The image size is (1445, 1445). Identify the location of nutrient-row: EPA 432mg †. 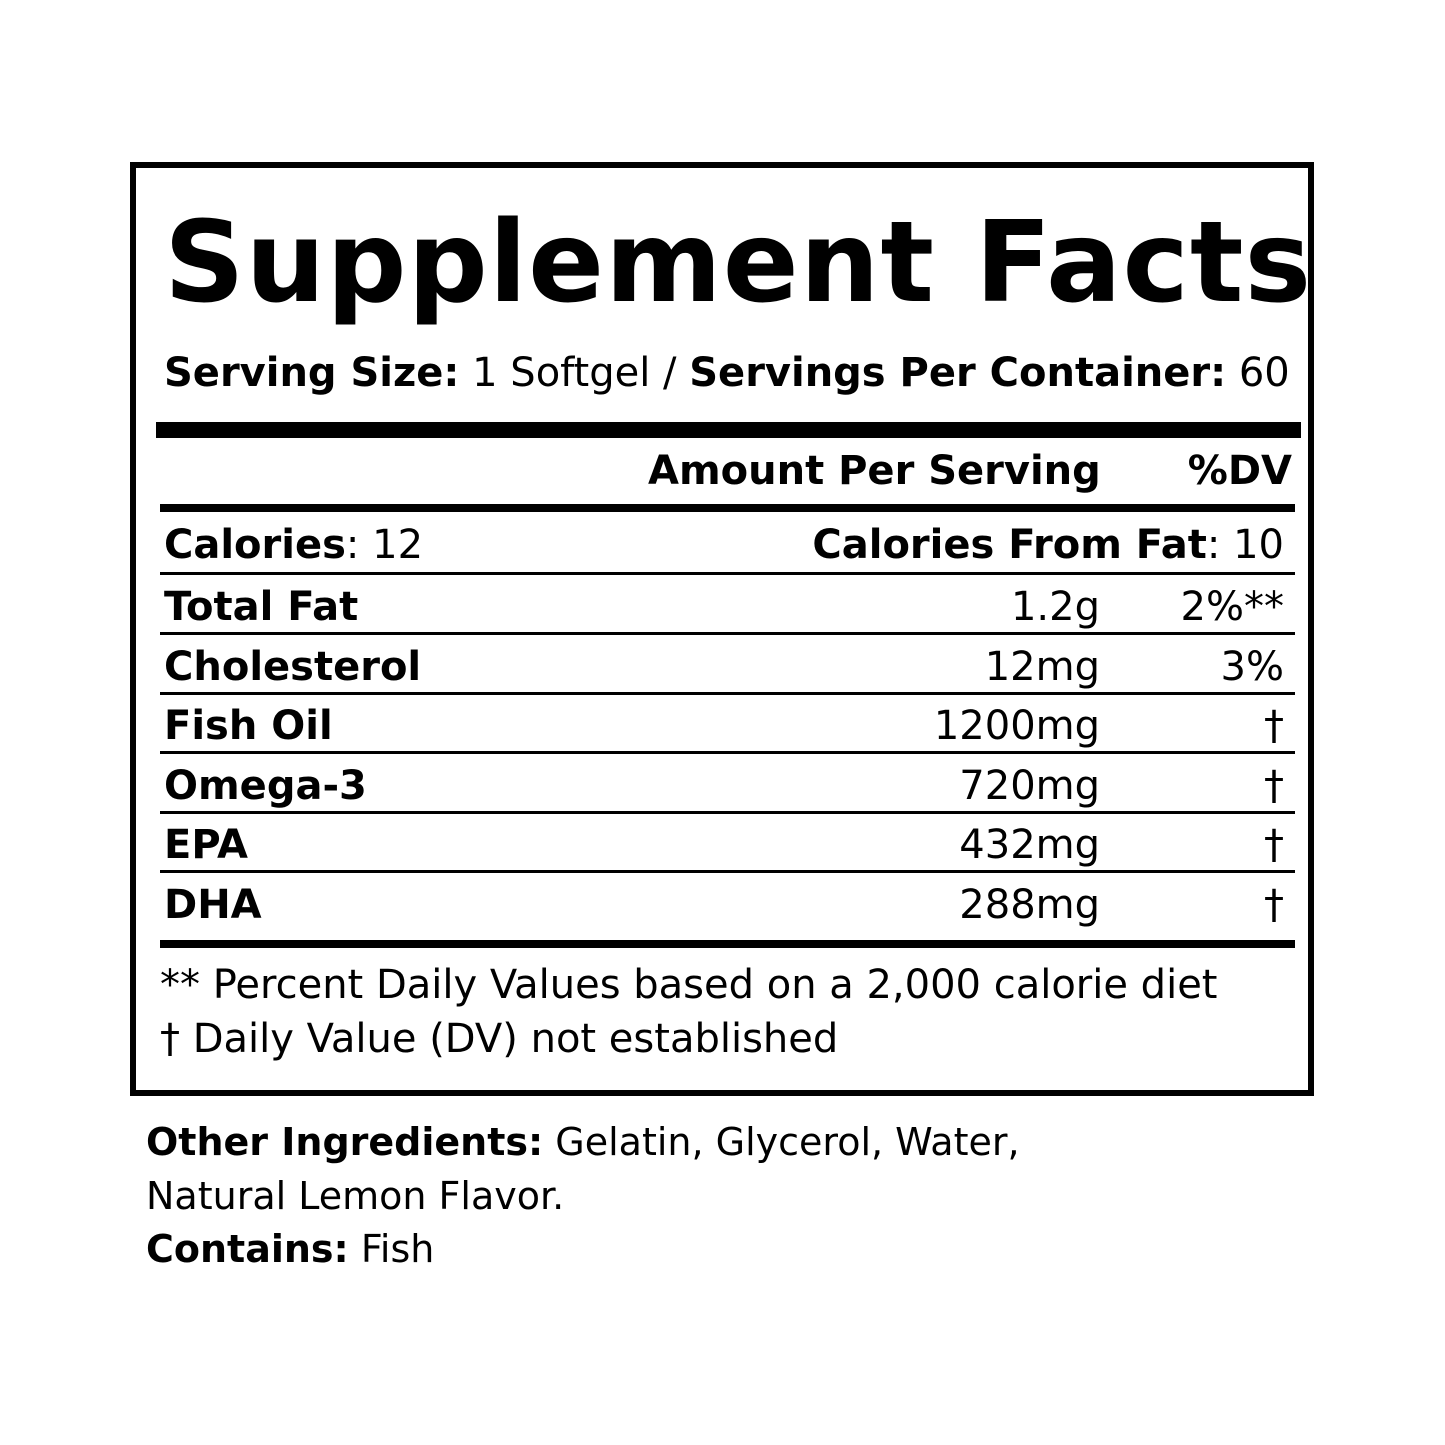
(725, 843).